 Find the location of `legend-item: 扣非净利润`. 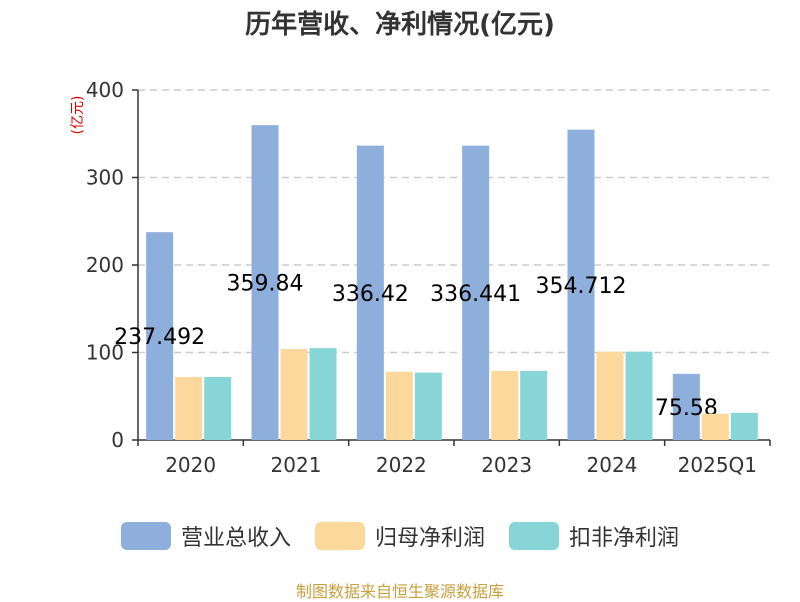

legend-item: 扣非净利润 is located at coordinates (594, 536).